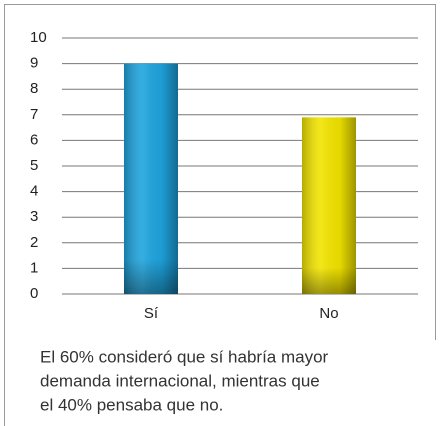  What do you see at coordinates (34, 114) in the screenshot?
I see `y-tick-label: 7` at bounding box center [34, 114].